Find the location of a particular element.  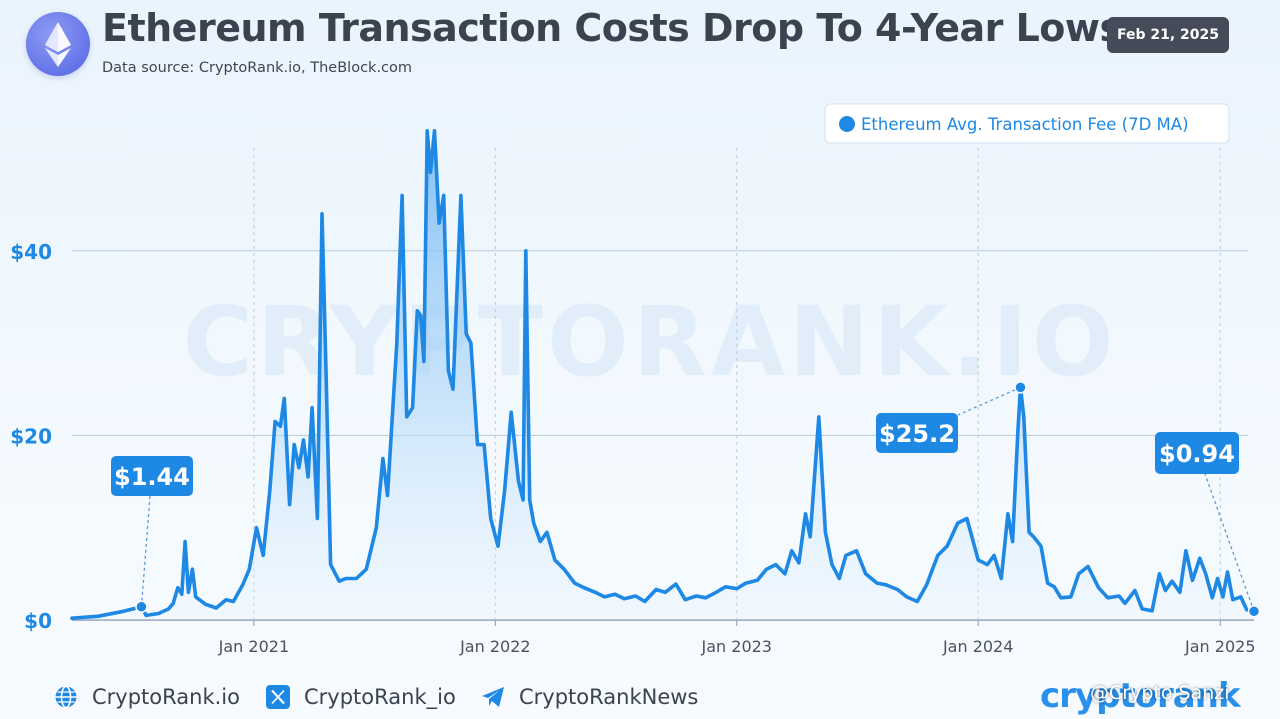

footer-telegram-label: CryptoRankNews is located at coordinates (609, 697).